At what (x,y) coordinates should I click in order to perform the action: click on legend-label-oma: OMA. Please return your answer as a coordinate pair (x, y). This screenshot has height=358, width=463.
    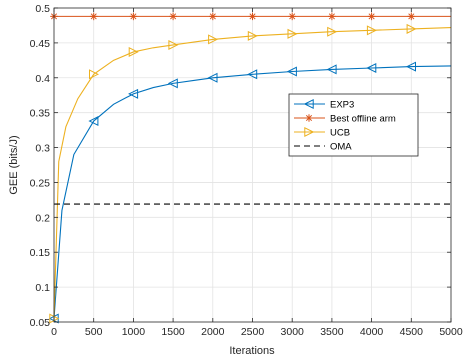
    Looking at the image, I should click on (341, 147).